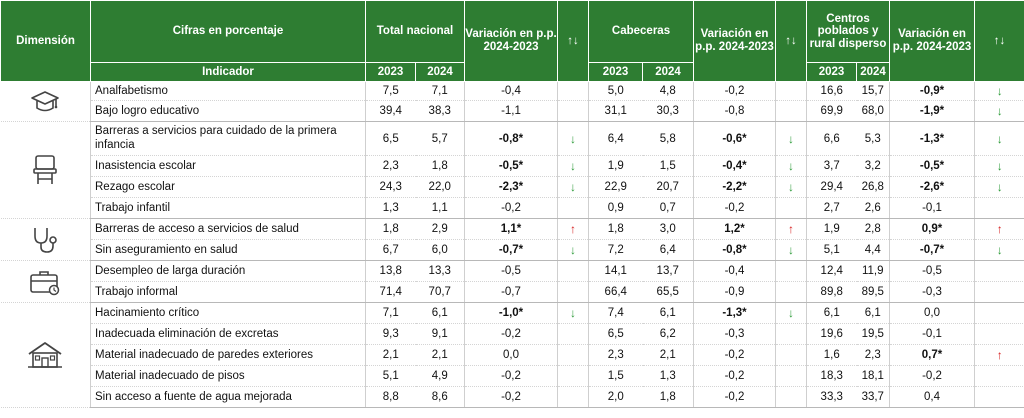 The image size is (1024, 418). Describe the element at coordinates (615, 138) in the screenshot. I see `value-2023: 6,4` at that location.